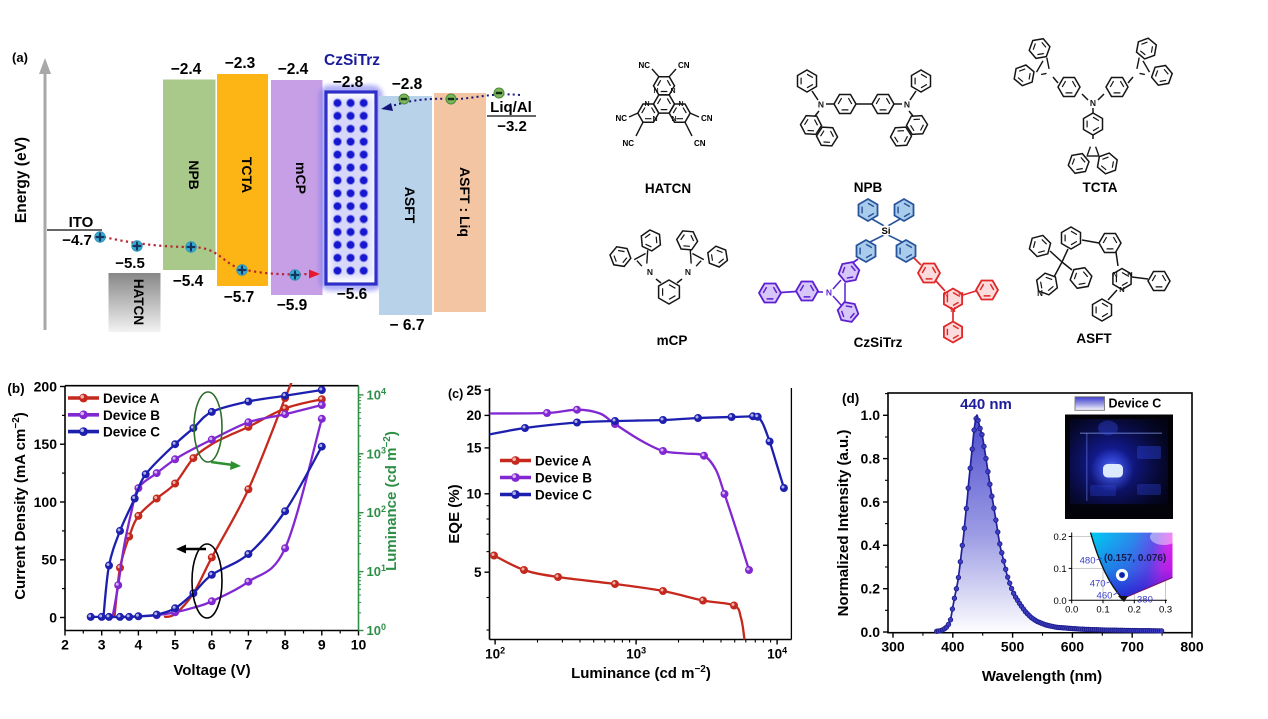 The height and width of the screenshot is (719, 1268). I want to click on svg-text: 1.0, so click(871, 415).